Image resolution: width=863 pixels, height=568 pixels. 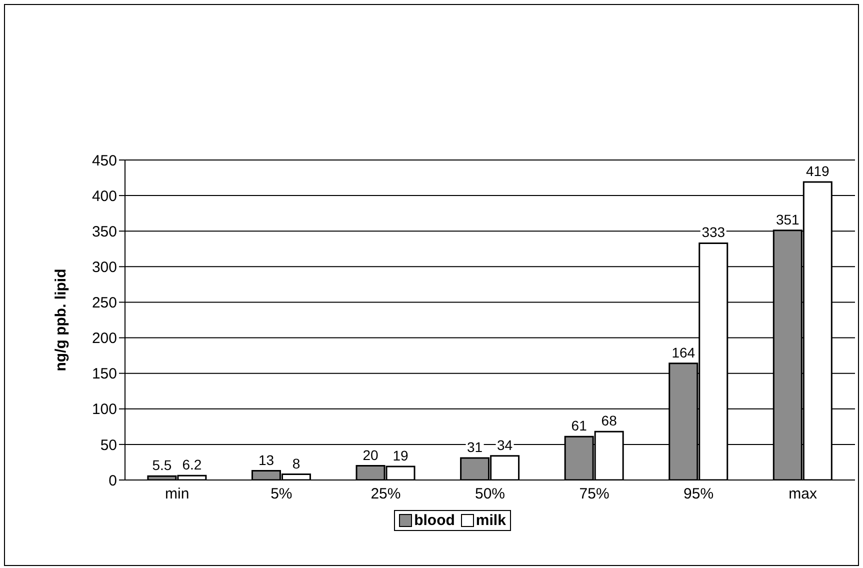 What do you see at coordinates (788, 219) in the screenshot?
I see `data-label: 351` at bounding box center [788, 219].